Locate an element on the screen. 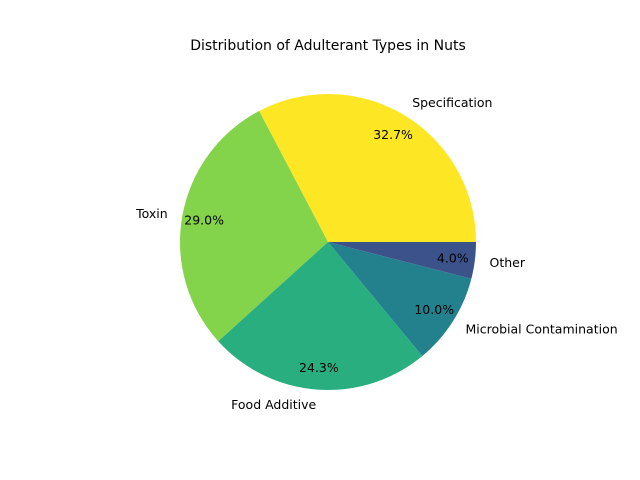  pie-slice-food-additive is located at coordinates (320, 316).